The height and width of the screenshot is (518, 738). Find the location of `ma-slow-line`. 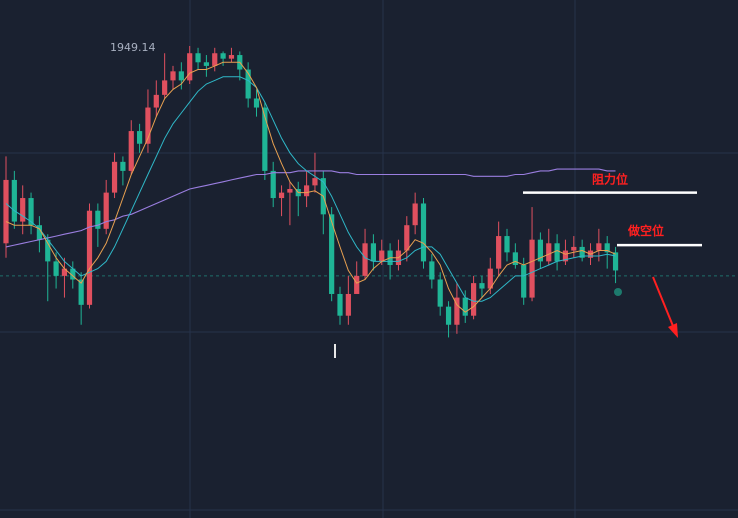

ma-slow-line is located at coordinates (310, 208).